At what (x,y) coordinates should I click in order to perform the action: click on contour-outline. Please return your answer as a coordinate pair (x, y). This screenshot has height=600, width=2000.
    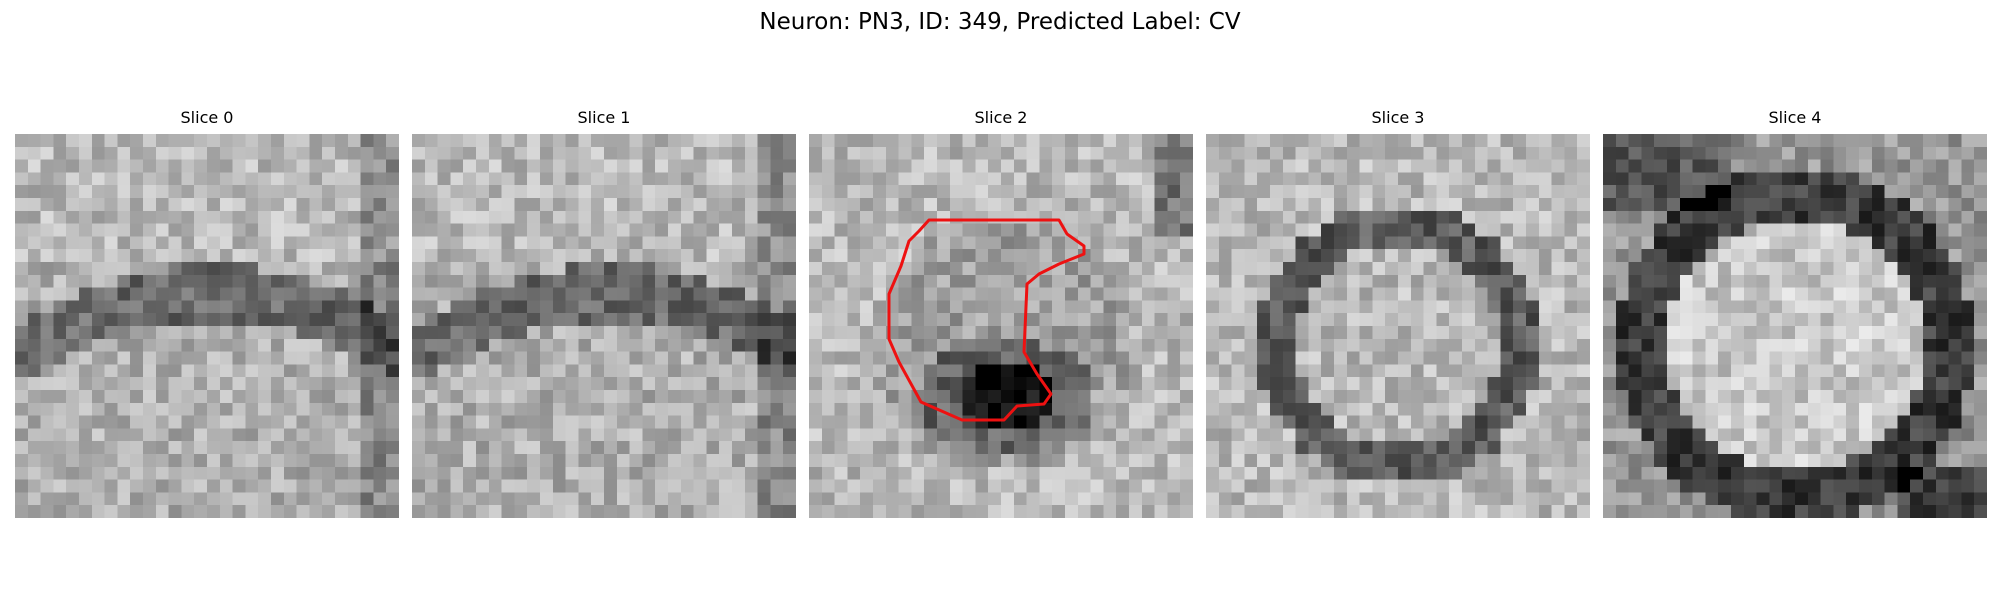
    Looking at the image, I should click on (986, 320).